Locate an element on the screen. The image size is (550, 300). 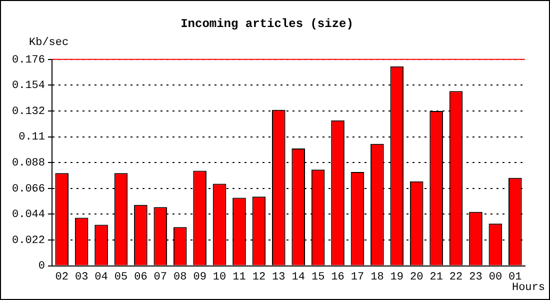
y-tick-label: 0.044 is located at coordinates (29, 215).